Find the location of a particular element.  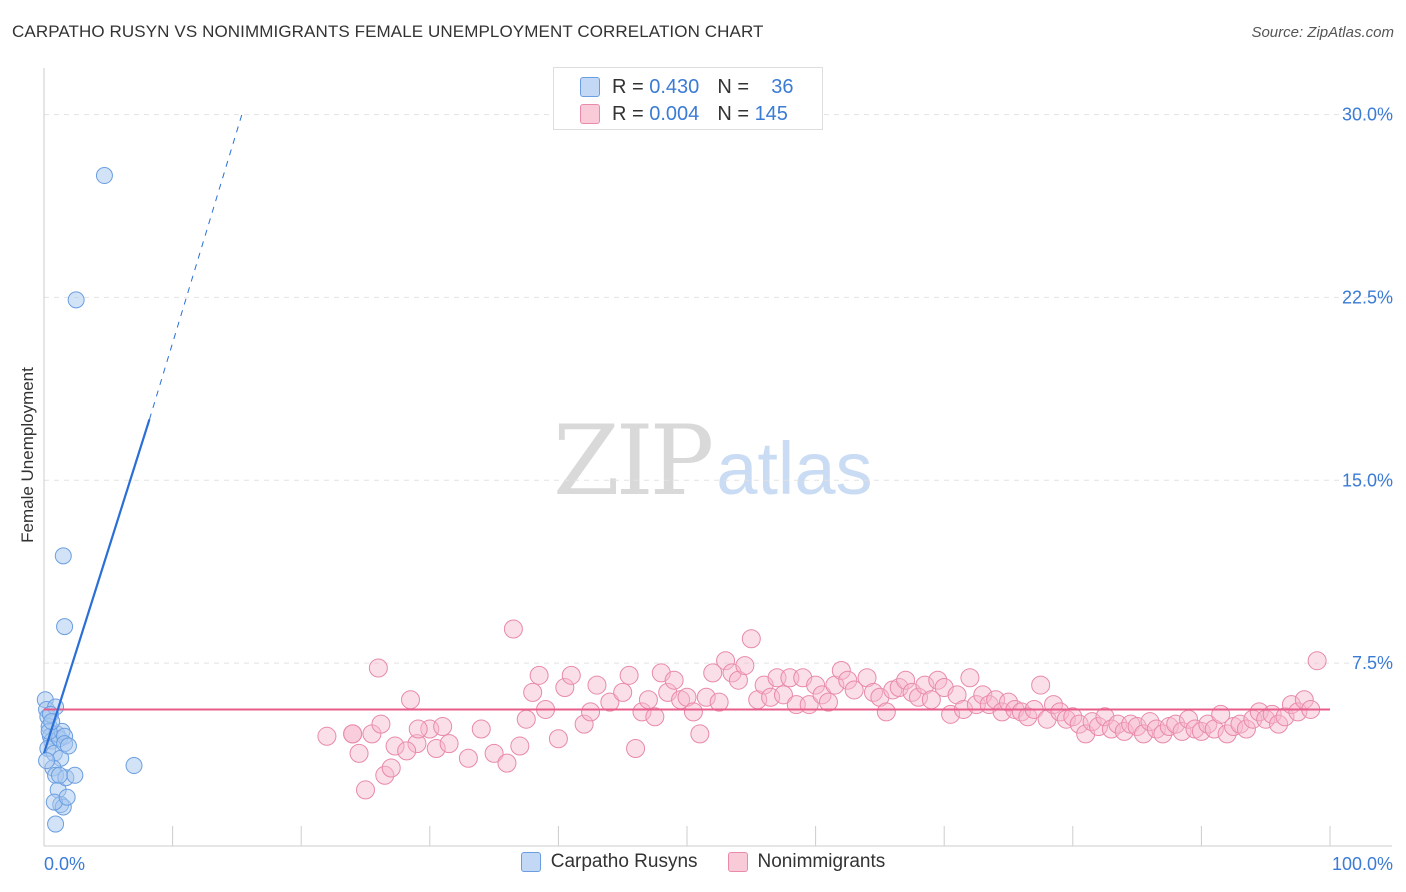

legend-row-nonimmigrants: R = 0.004 N = 145 is located at coordinates (684, 114).